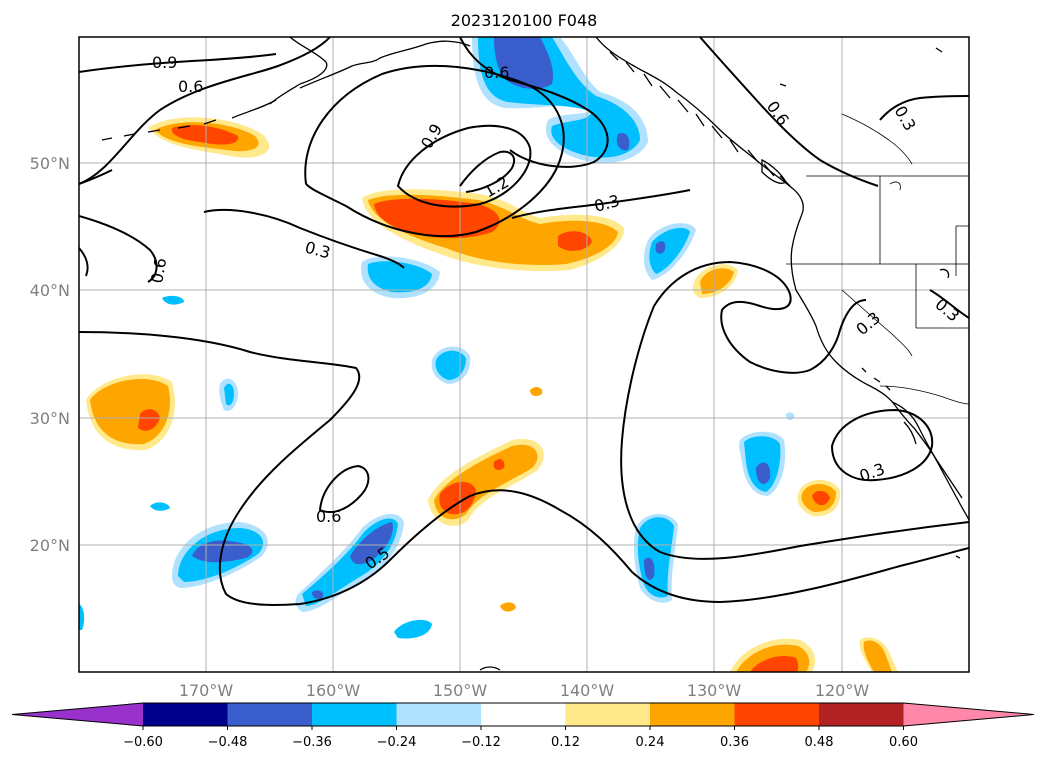 The height and width of the screenshot is (765, 1047). Describe the element at coordinates (669, 250) in the screenshot. I see `field-blue-43n-mid` at that location.